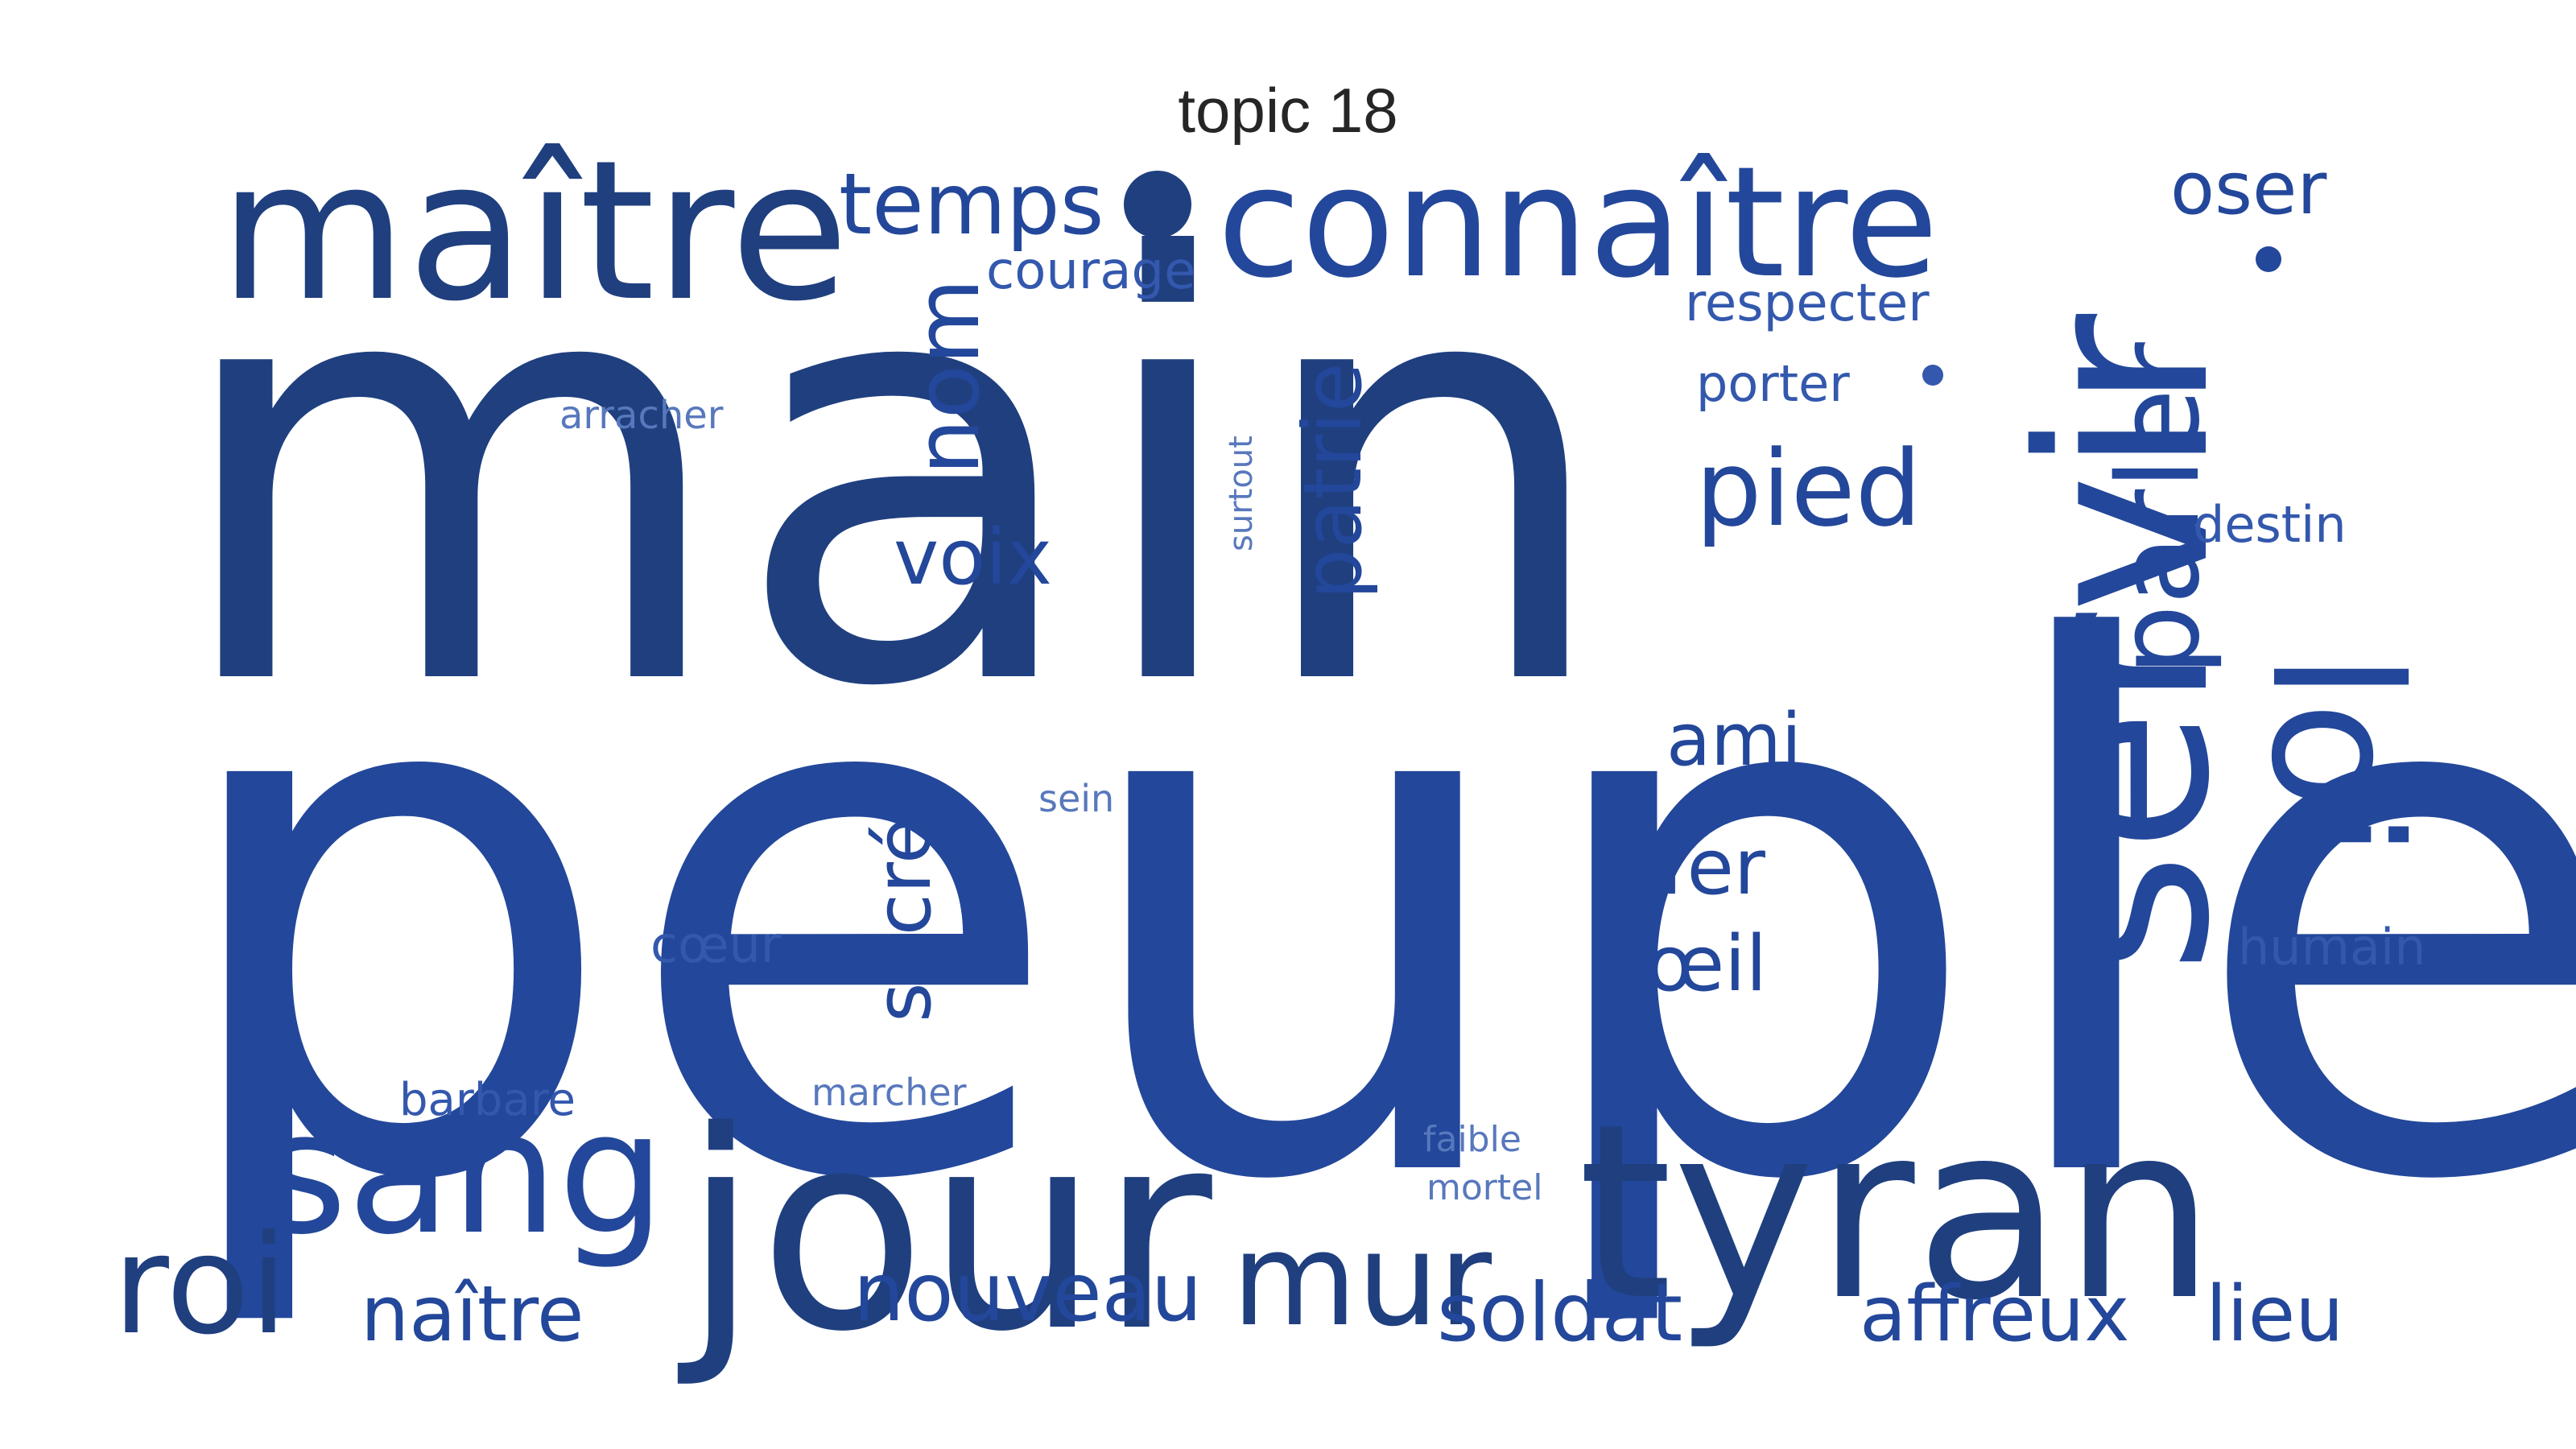 The width and height of the screenshot is (2576, 1449). What do you see at coordinates (1995, 1314) in the screenshot?
I see `word-affreux: affreux` at bounding box center [1995, 1314].